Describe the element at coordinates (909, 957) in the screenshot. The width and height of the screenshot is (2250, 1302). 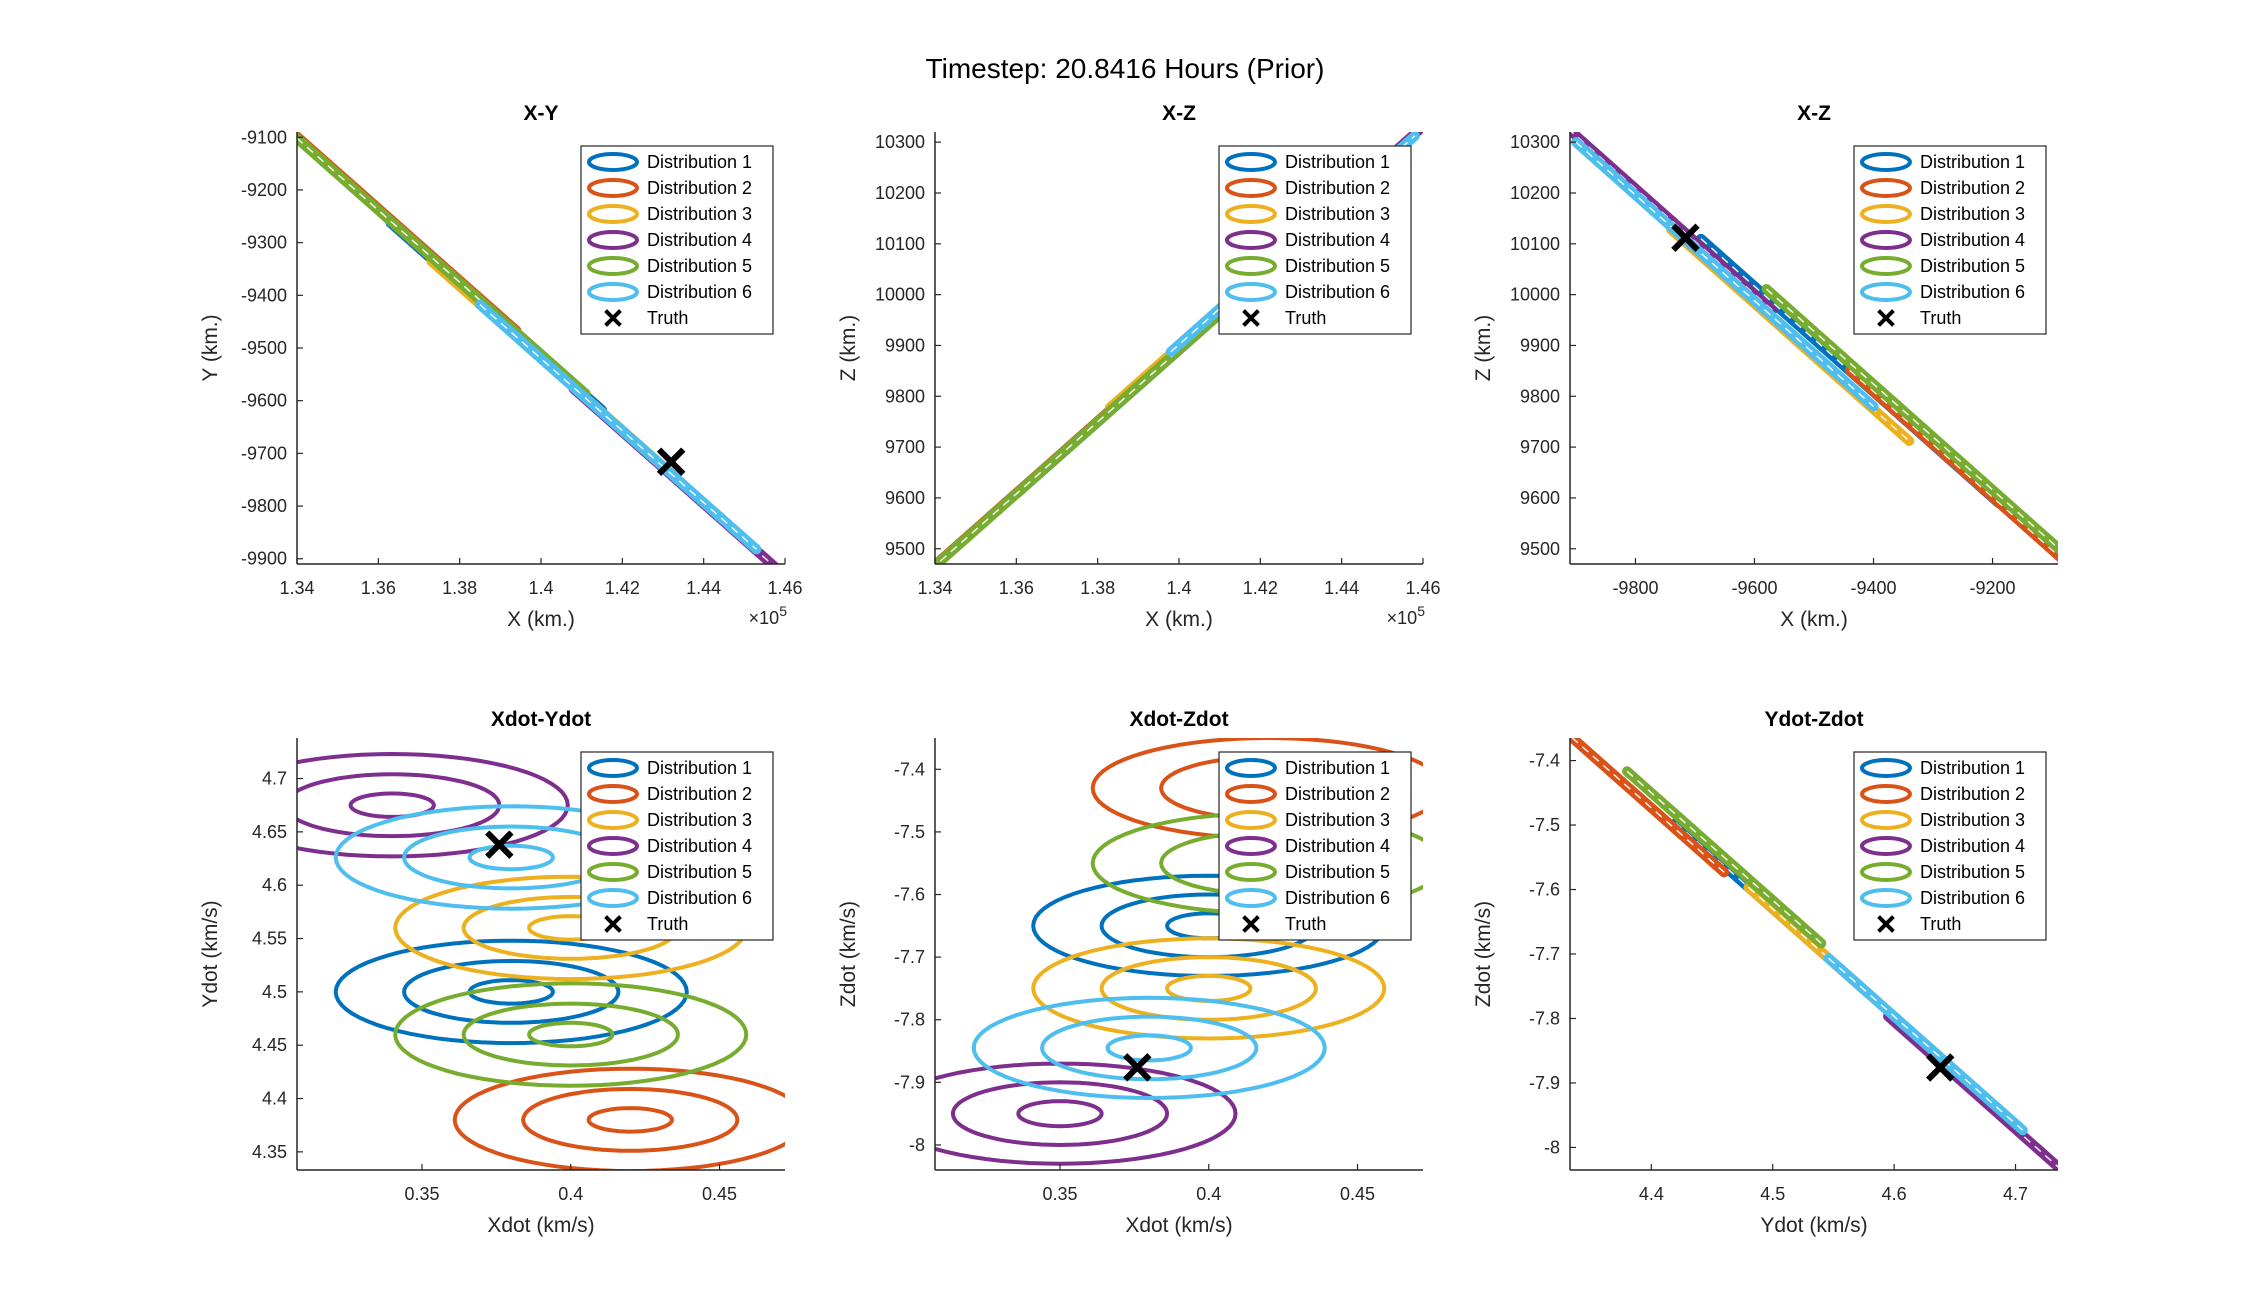
I see `y-tick-label: -7.7` at that location.